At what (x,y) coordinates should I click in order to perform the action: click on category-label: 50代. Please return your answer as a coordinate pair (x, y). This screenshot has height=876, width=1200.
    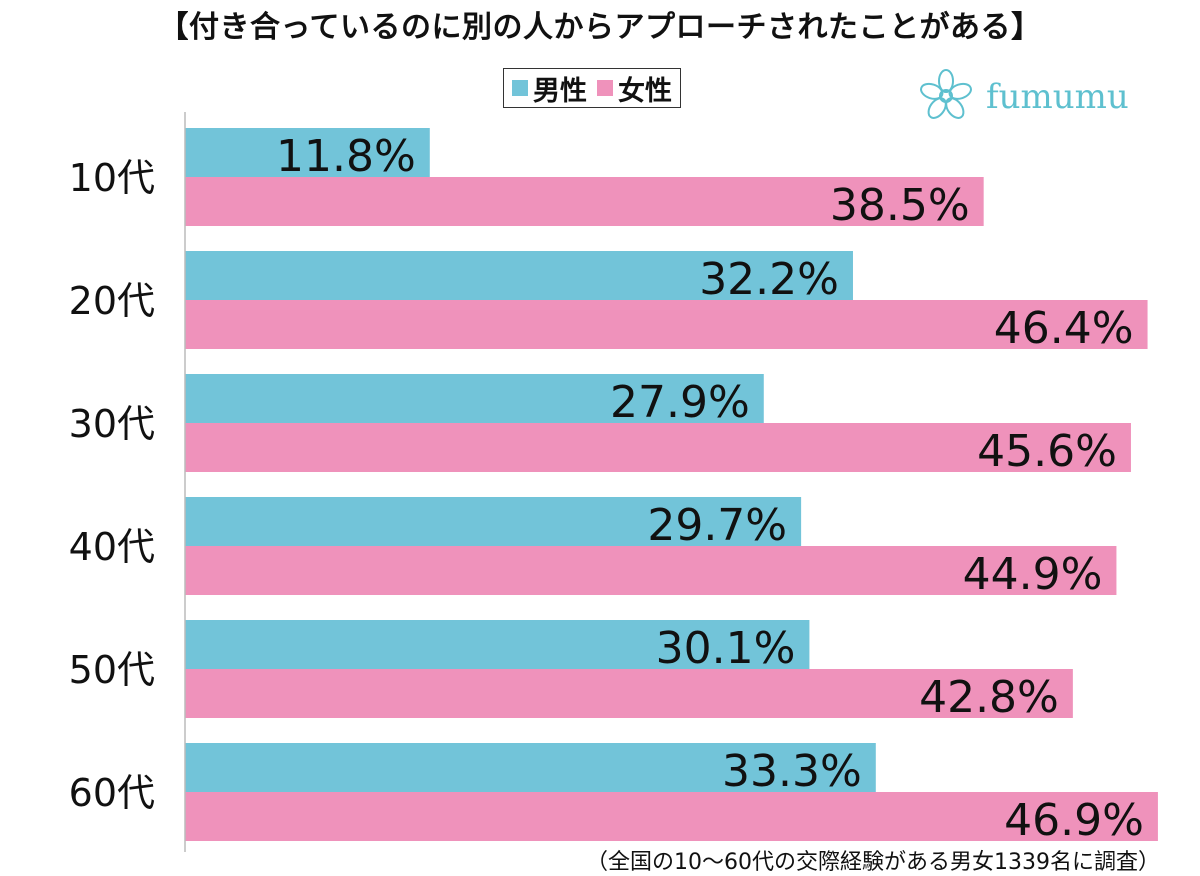
    Looking at the image, I should click on (112, 670).